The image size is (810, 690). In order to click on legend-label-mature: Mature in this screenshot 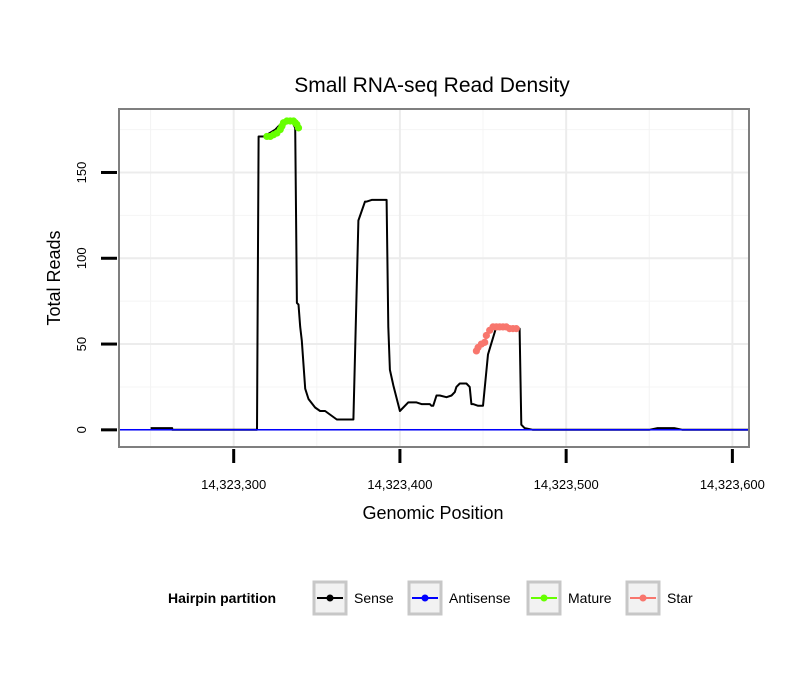, I will do `click(590, 598)`.